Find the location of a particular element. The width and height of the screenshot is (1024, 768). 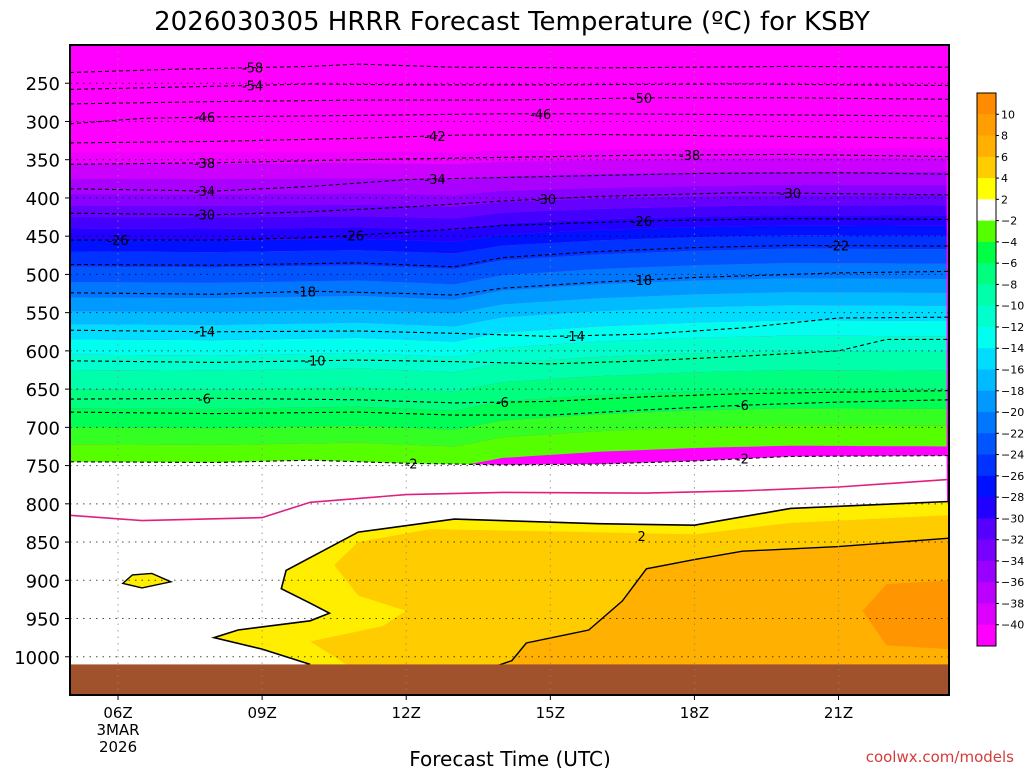

y-tick-label: 550 is located at coordinates (43, 314).